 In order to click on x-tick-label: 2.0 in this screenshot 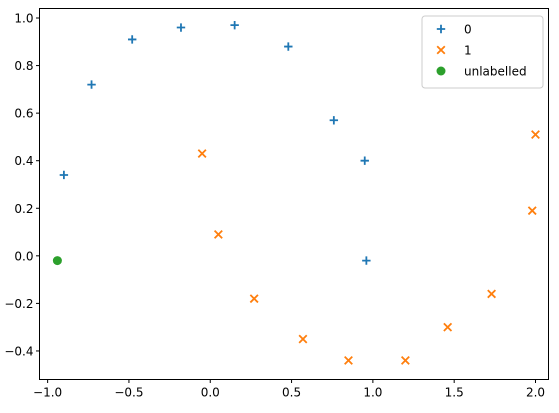, I will do `click(535, 393)`.